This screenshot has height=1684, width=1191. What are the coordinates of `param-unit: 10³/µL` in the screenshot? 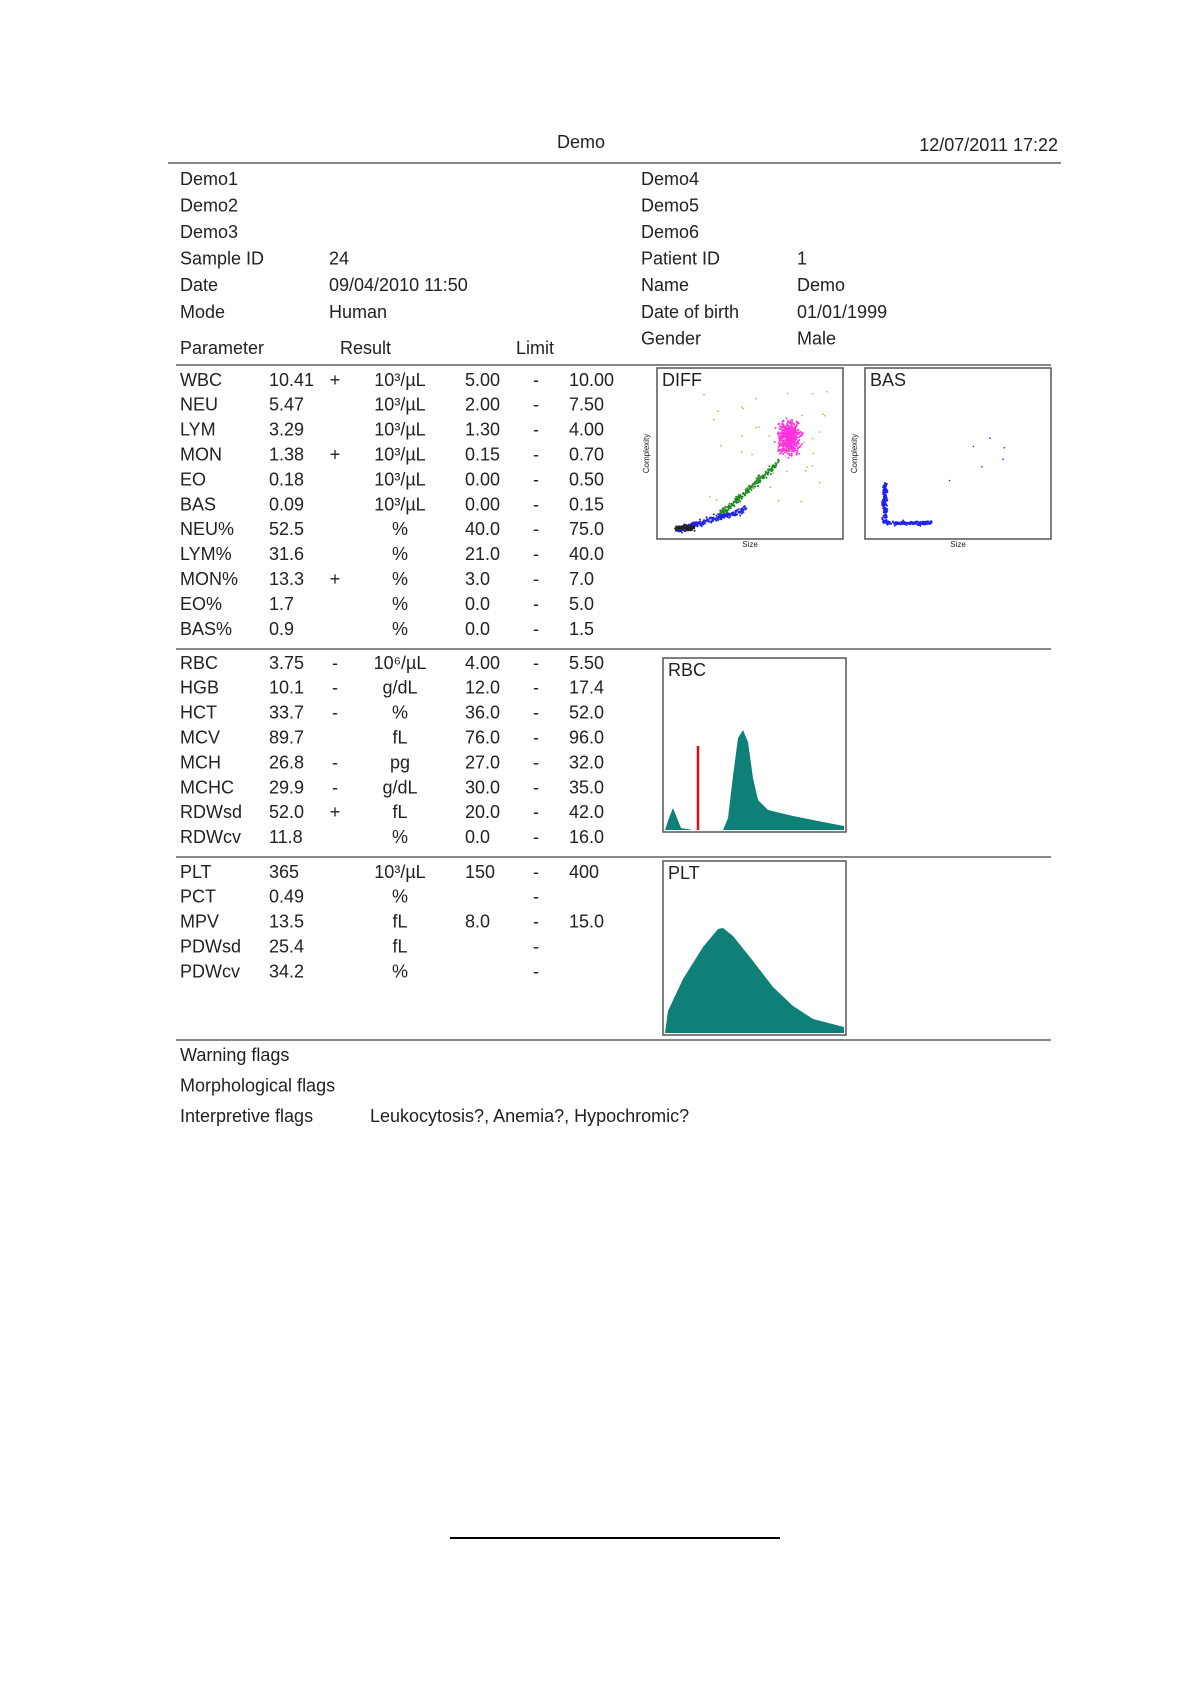 It's located at (399, 380).